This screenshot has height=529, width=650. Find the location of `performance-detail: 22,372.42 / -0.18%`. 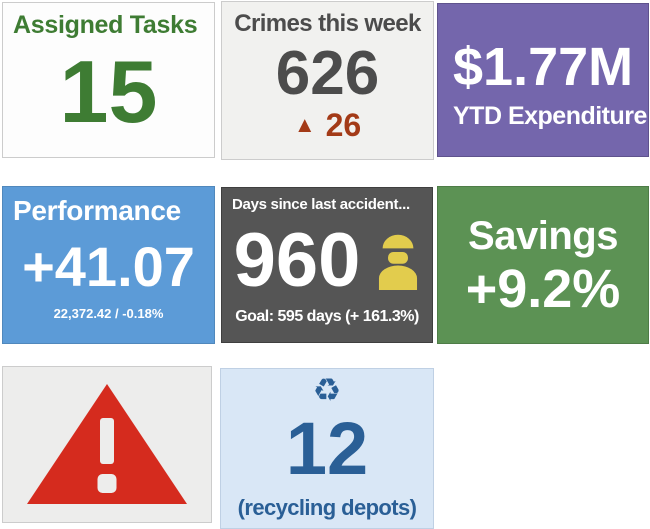

performance-detail: 22,372.42 / -0.18% is located at coordinates (108, 313).